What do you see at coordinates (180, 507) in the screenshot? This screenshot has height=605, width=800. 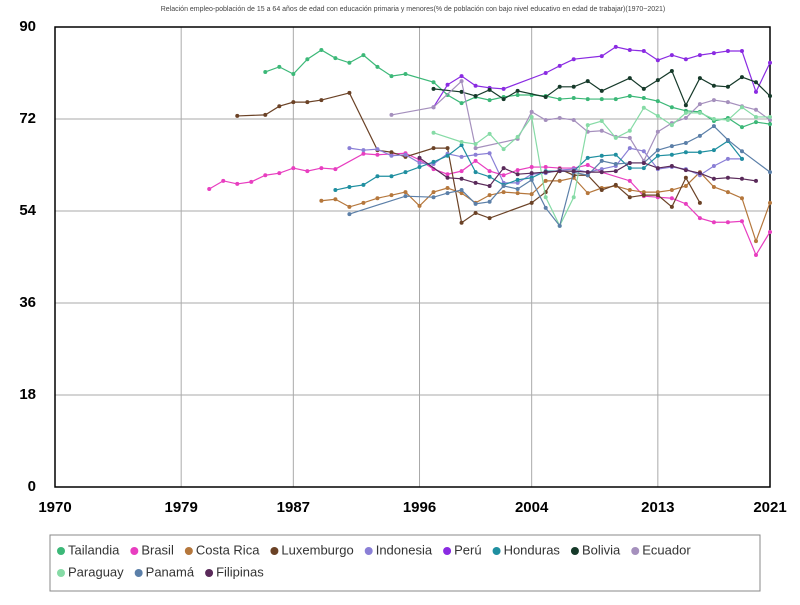 I see `x-tick-label: 1979` at bounding box center [180, 507].